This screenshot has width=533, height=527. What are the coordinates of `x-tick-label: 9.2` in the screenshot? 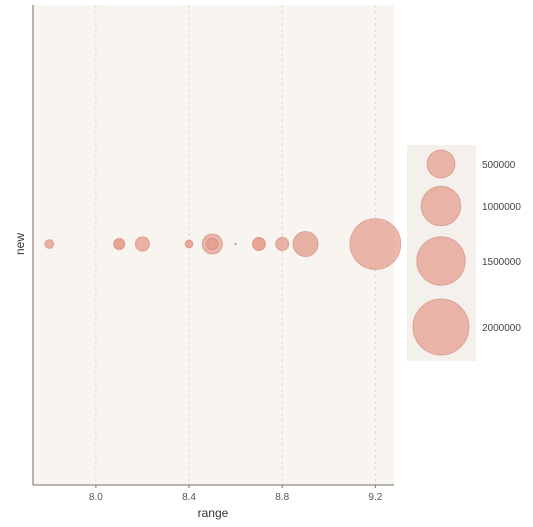 It's located at (375, 497).